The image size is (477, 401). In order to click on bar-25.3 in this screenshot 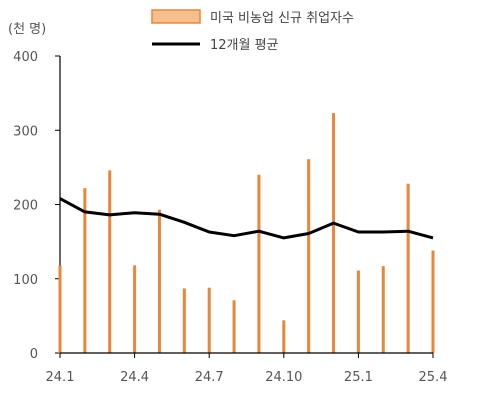, I will do `click(408, 268)`.